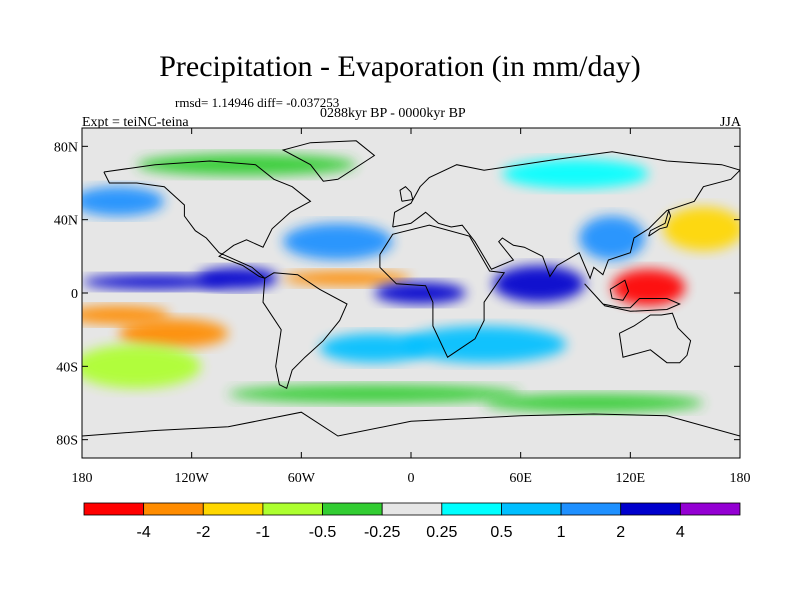  Describe the element at coordinates (135, 122) in the screenshot. I see `experiment-label: Expt = teiNC-teina` at that location.